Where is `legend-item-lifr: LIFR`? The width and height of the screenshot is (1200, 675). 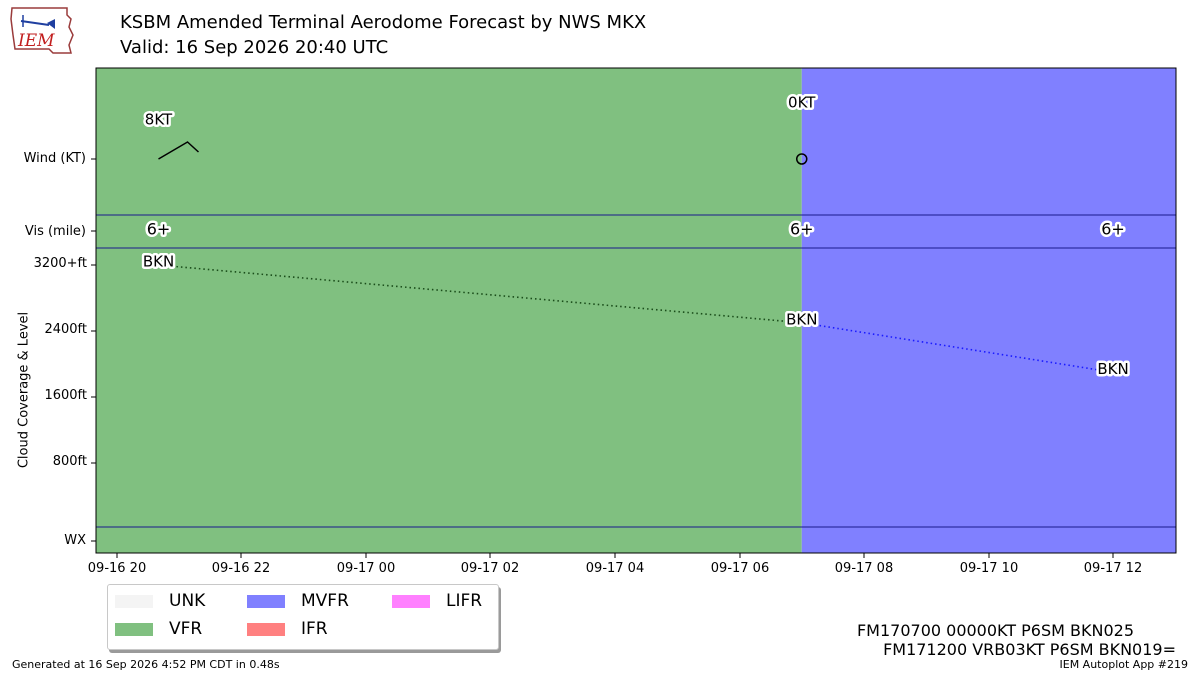
legend-item-lifr: LIFR is located at coordinates (437, 601).